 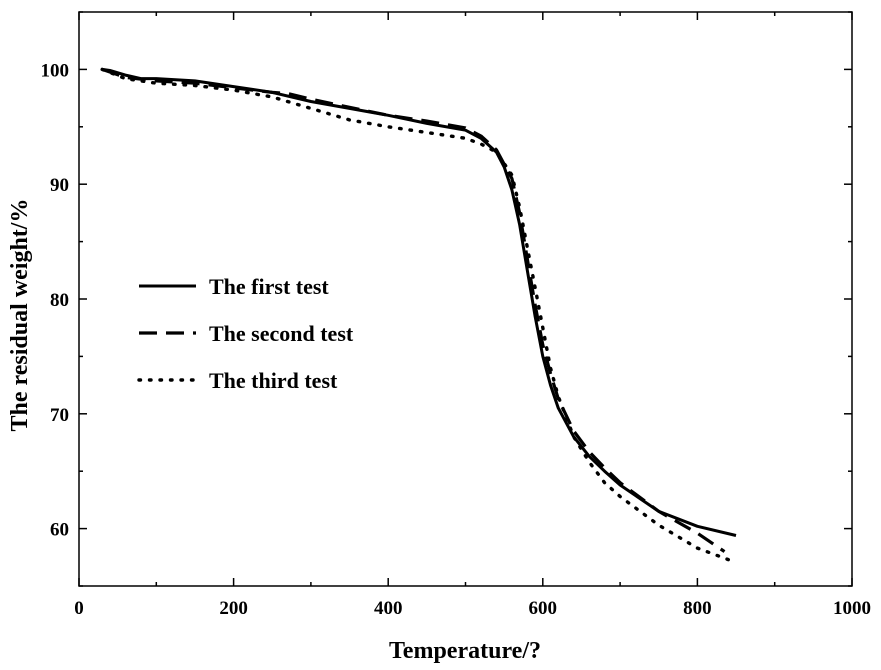 What do you see at coordinates (233, 608) in the screenshot?
I see `x-tick-label: 200` at bounding box center [233, 608].